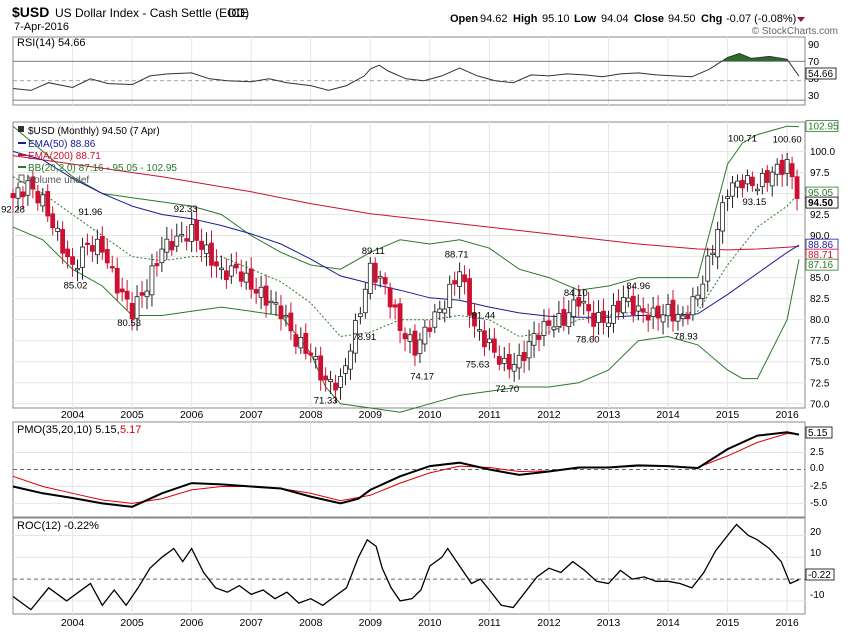  What do you see at coordinates (238, 13) in the screenshot?
I see `exchange: ICE` at bounding box center [238, 13].